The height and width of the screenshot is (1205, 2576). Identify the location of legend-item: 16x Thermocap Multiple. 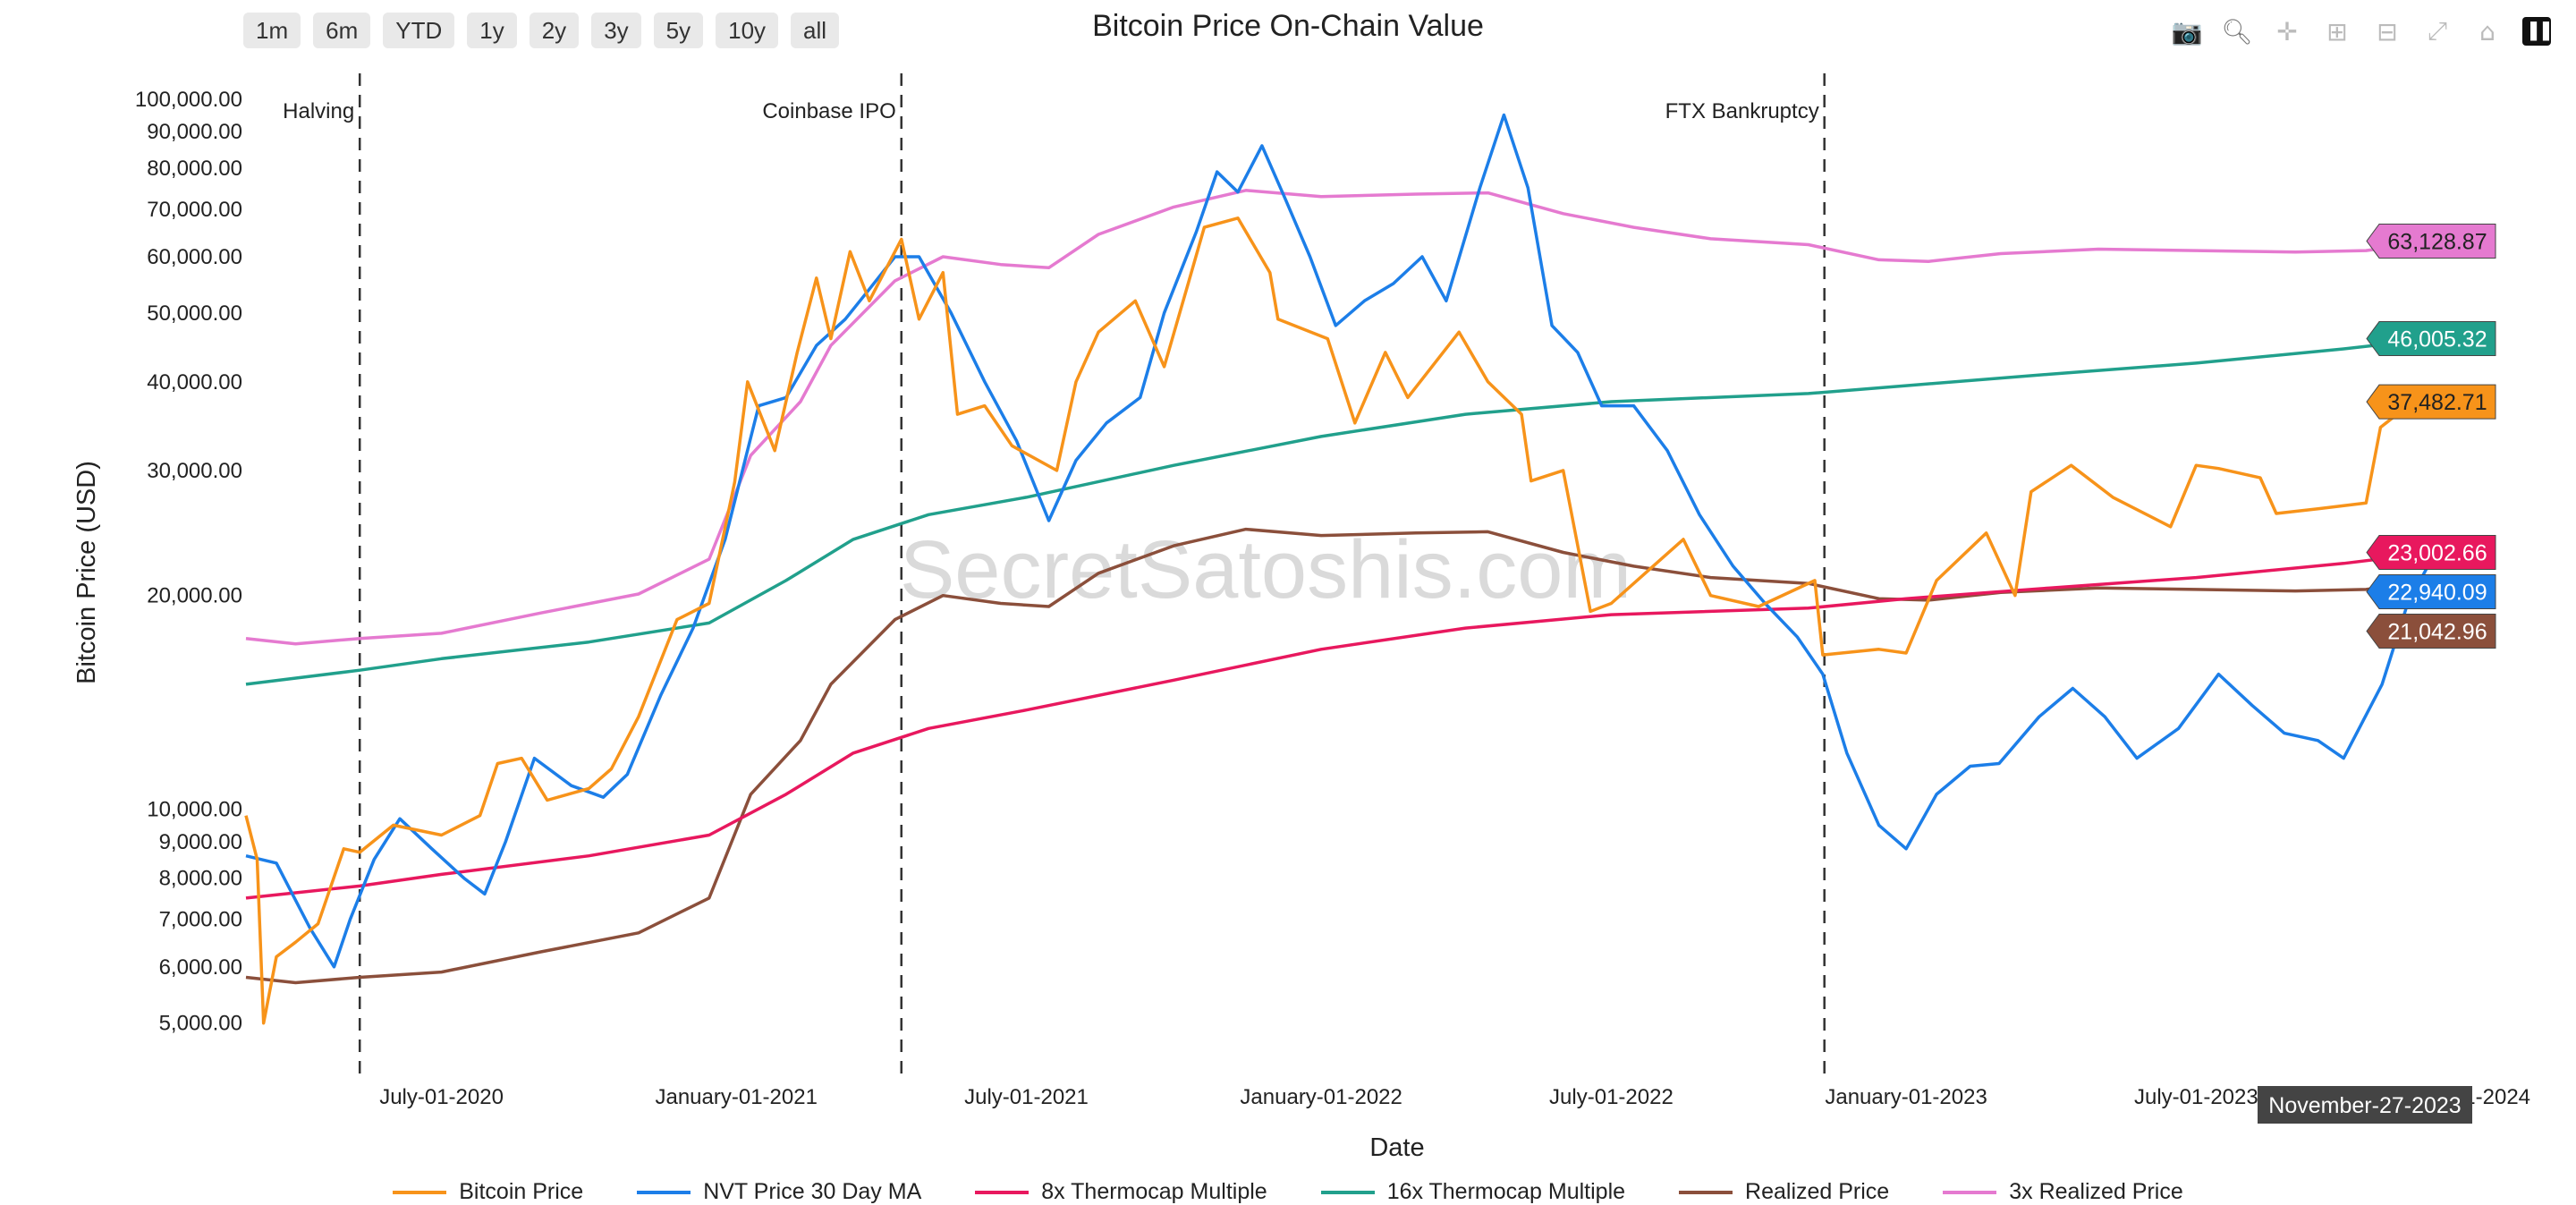
(1473, 1192).